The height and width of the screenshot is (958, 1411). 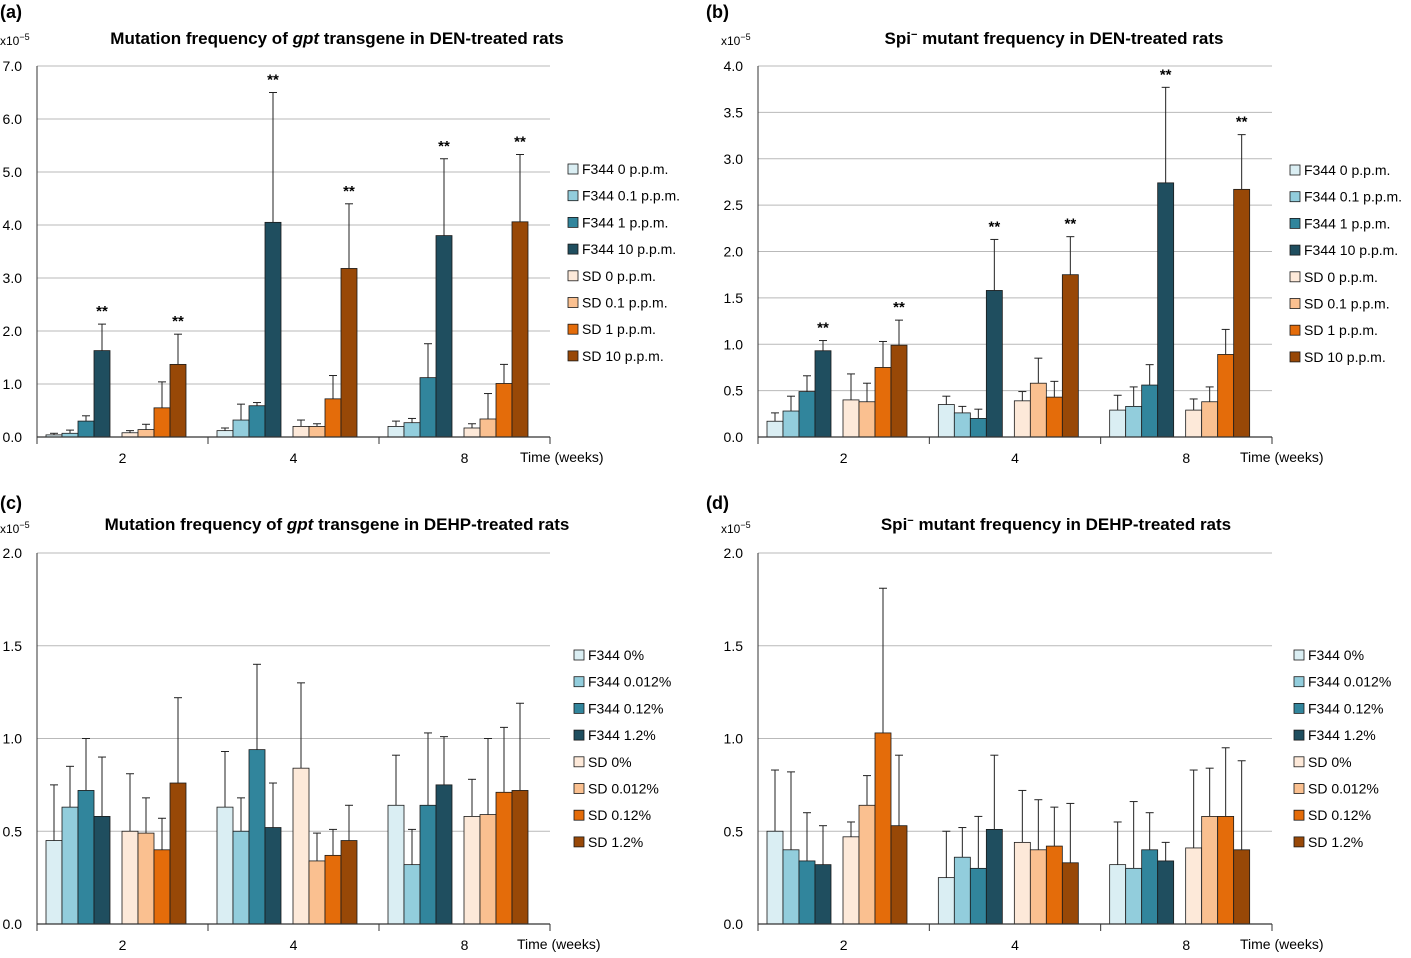 I want to click on y-tick-label: 7.0, so click(x=13, y=66).